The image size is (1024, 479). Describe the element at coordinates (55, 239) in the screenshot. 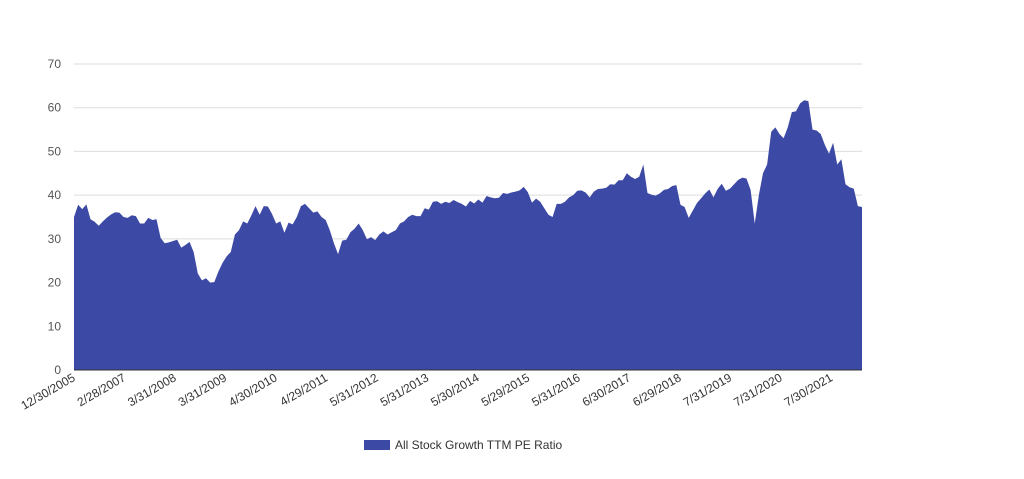

I see `y-tick-label: 30` at that location.